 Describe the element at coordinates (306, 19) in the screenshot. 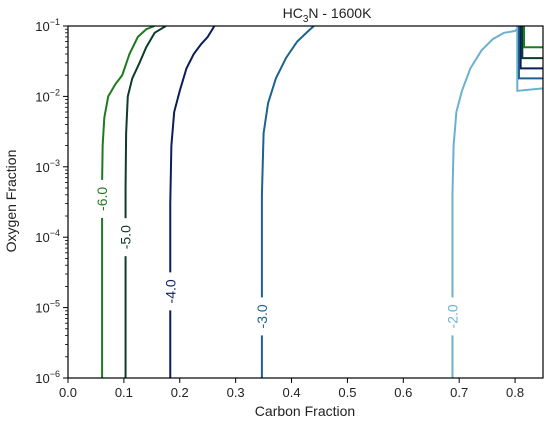

I see `title-subscript: 3` at that location.